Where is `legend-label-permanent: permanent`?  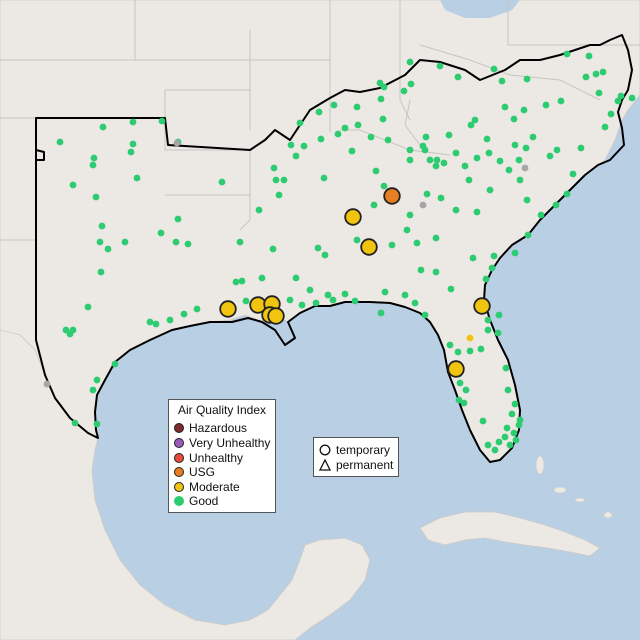
legend-label-permanent: permanent is located at coordinates (365, 465).